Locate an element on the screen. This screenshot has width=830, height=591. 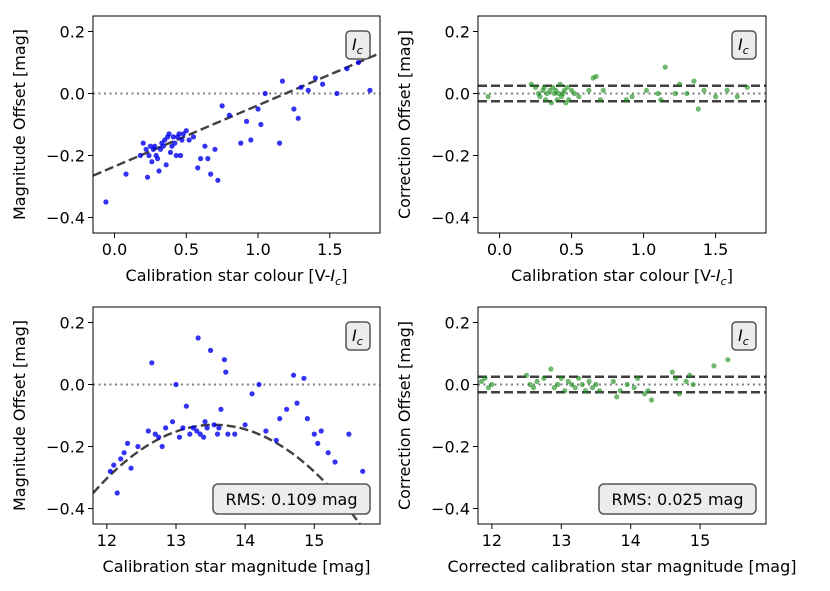
rms-box is located at coordinates (677, 499).